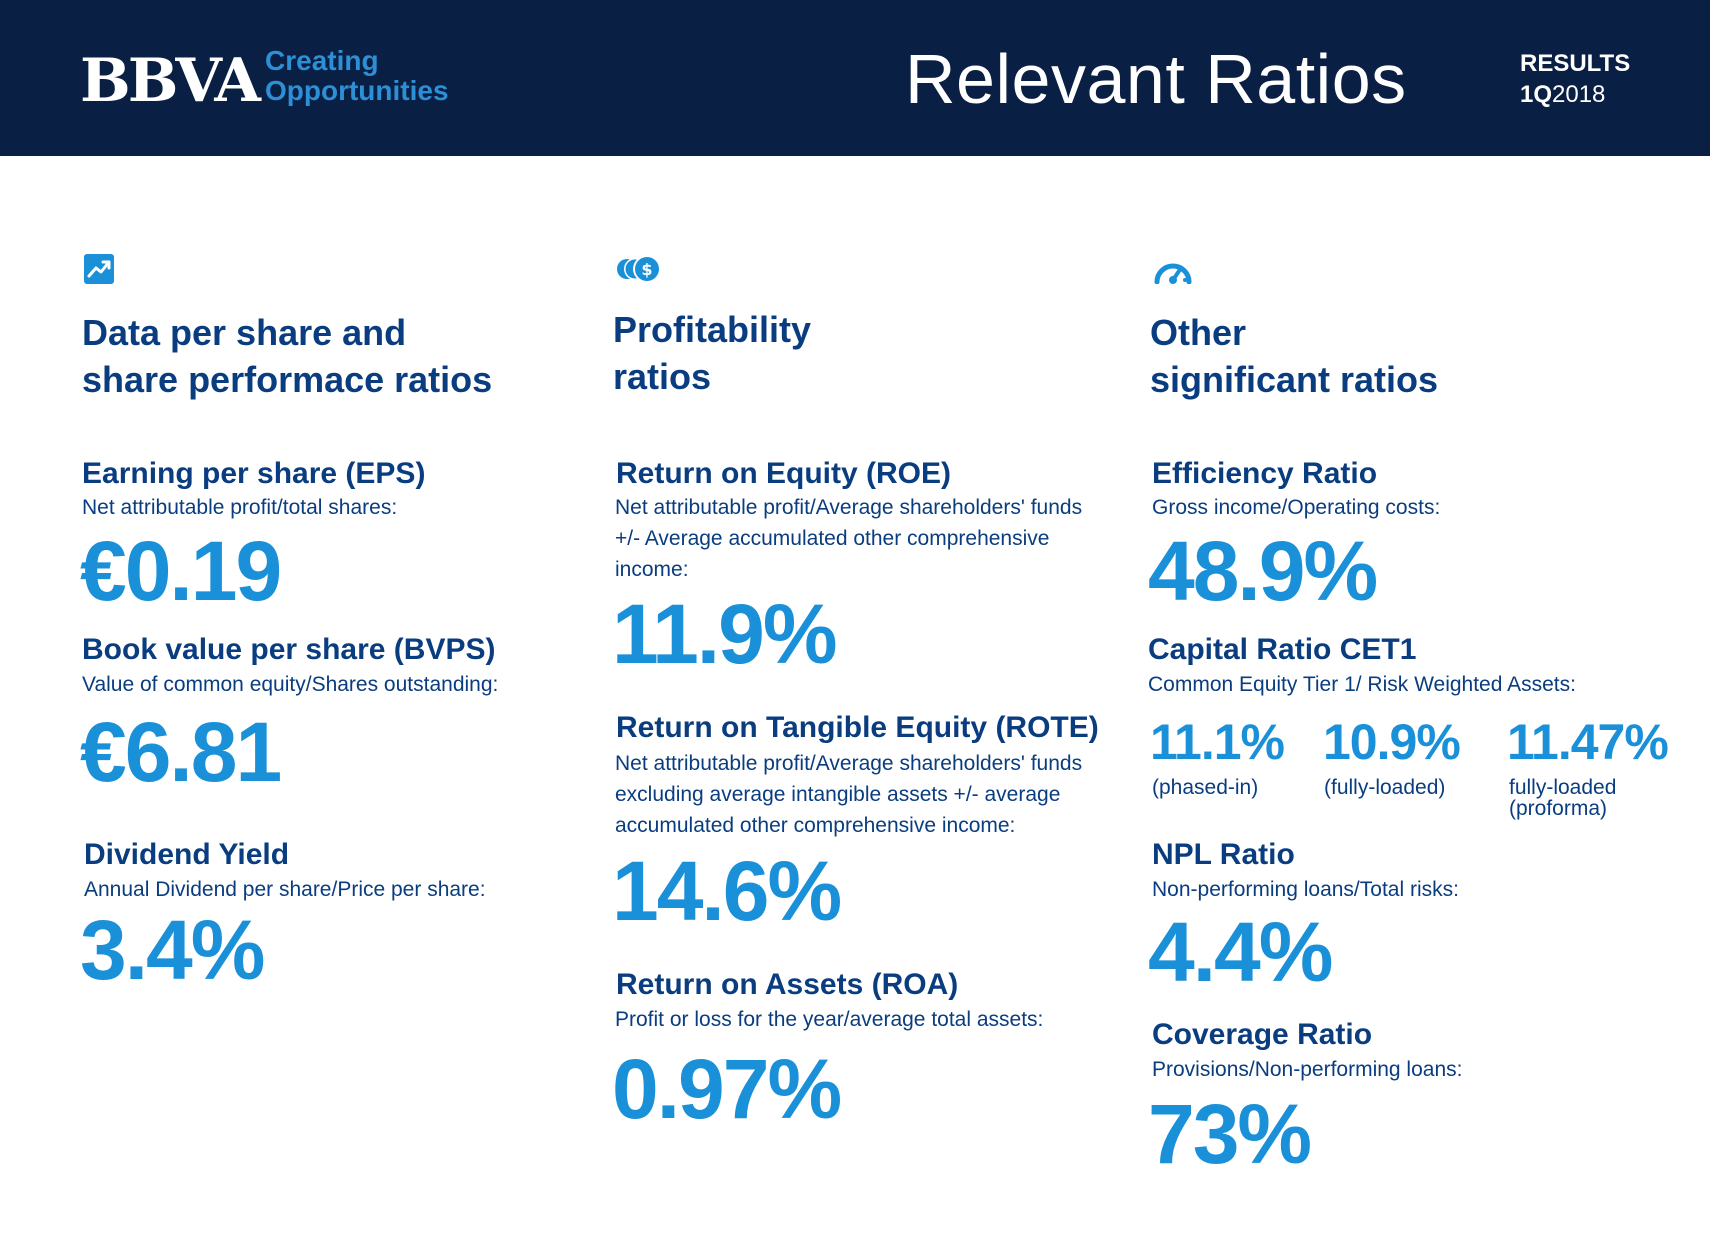  I want to click on efficiency-value: 48.9%, so click(1263, 571).